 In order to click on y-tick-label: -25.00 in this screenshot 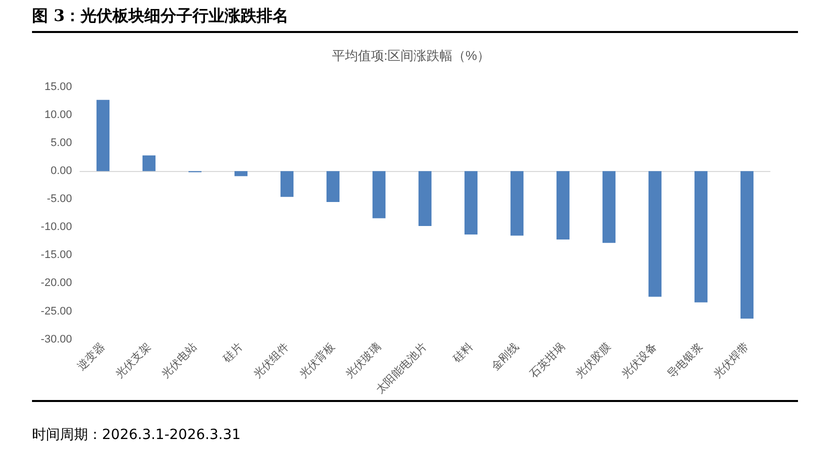, I will do `click(56, 311)`.